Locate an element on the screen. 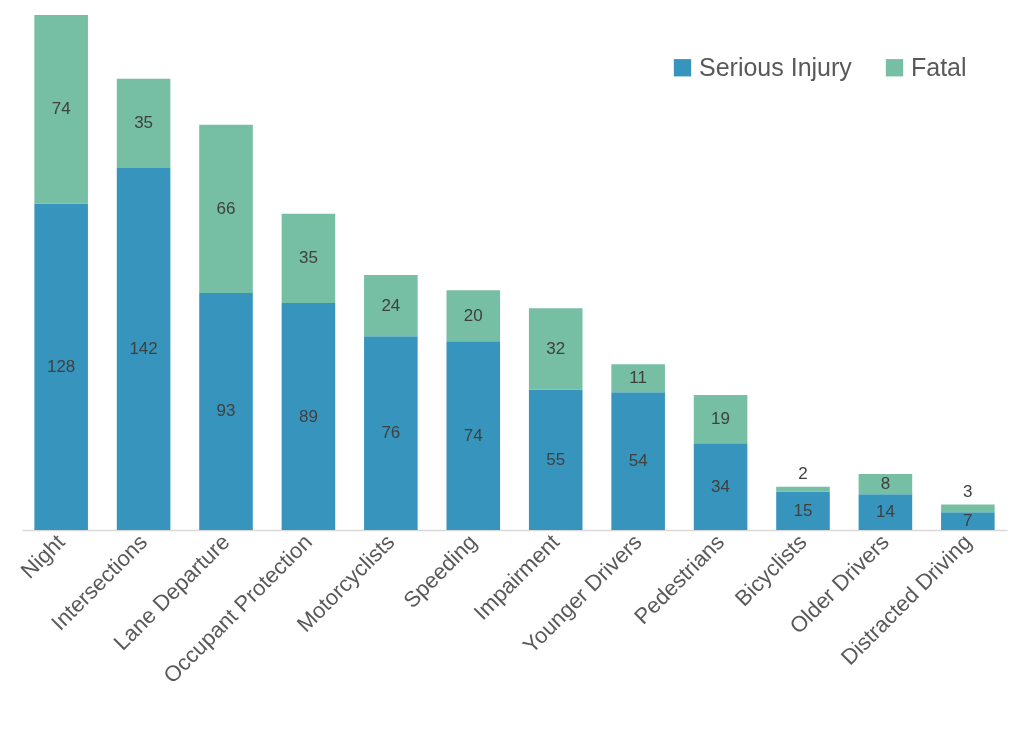 The width and height of the screenshot is (1013, 738). data-label: 24 is located at coordinates (391, 305).